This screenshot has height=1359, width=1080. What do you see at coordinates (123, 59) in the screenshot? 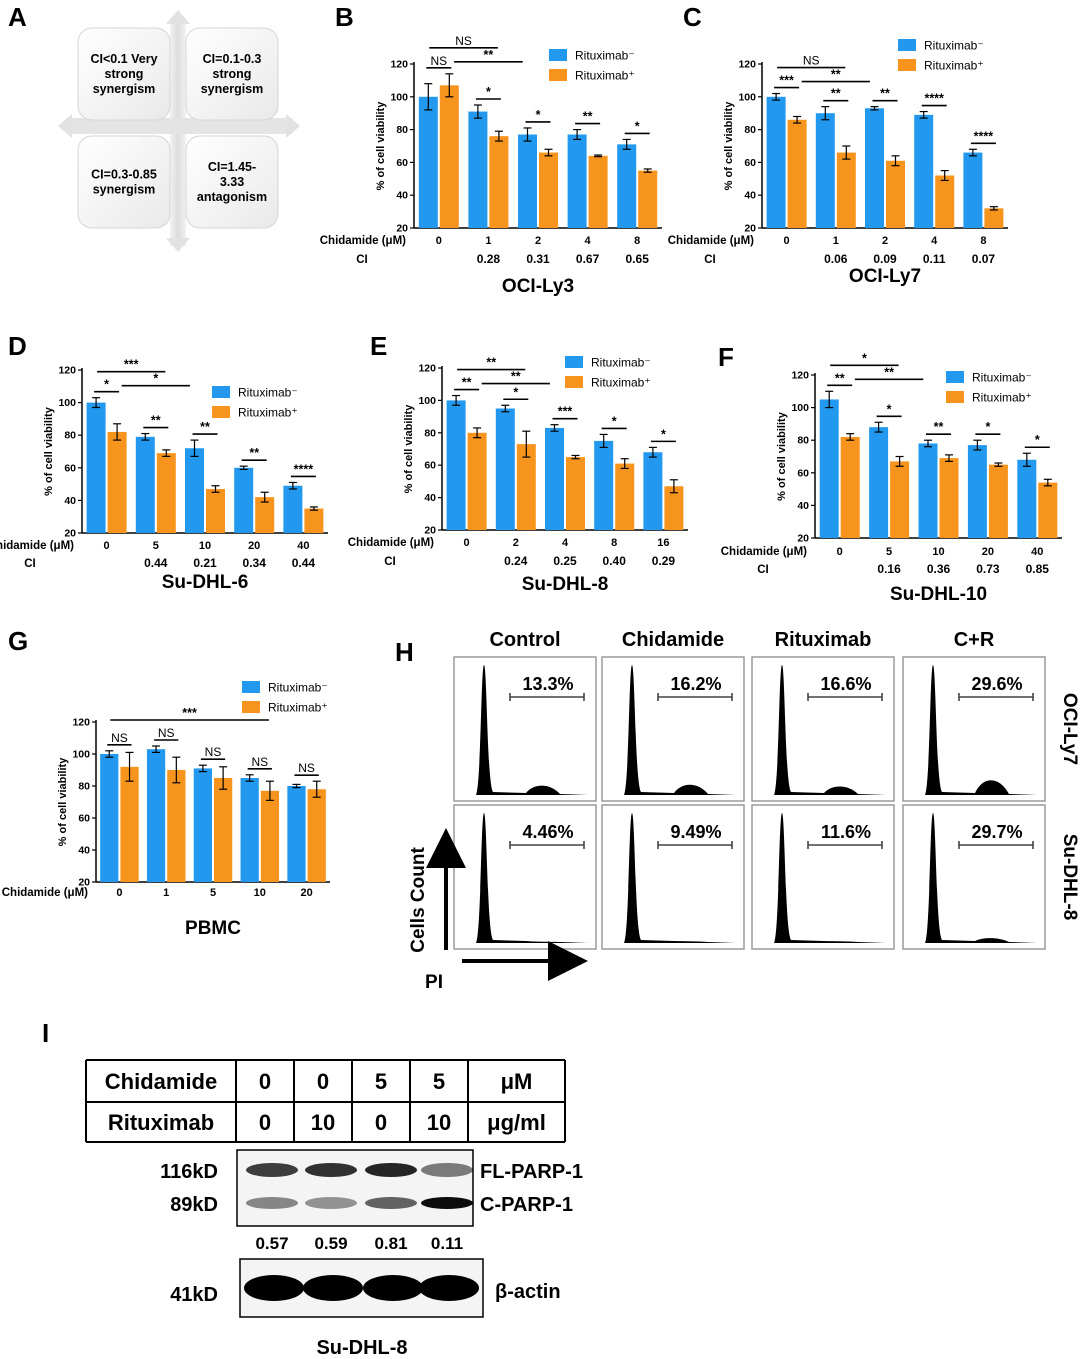
I see `quadrant-tl-line-0: CI<0.1 Very` at bounding box center [123, 59].